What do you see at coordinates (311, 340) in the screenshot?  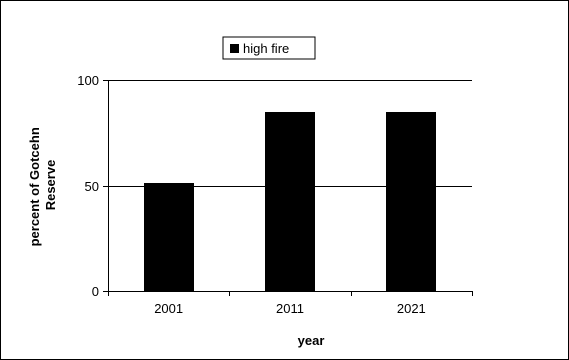 I see `x-axis-title: year` at bounding box center [311, 340].